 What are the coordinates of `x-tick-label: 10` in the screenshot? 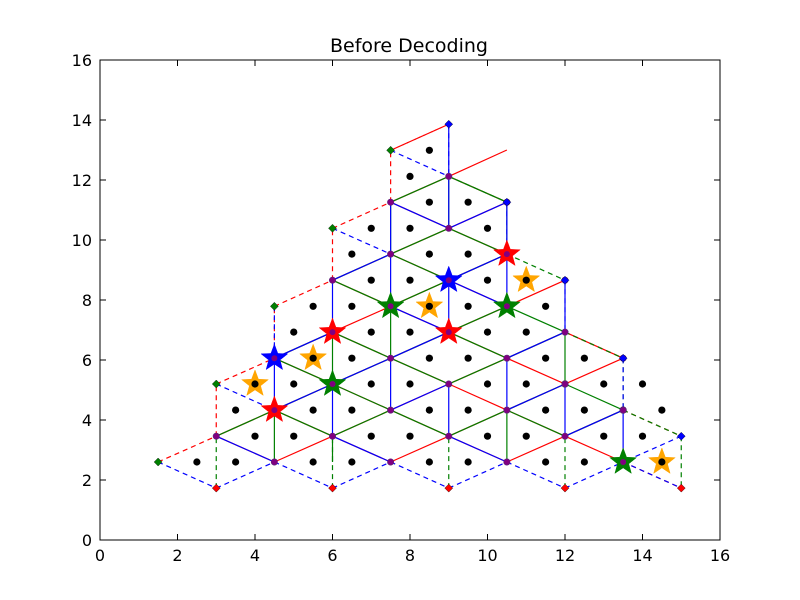 It's located at (487, 555).